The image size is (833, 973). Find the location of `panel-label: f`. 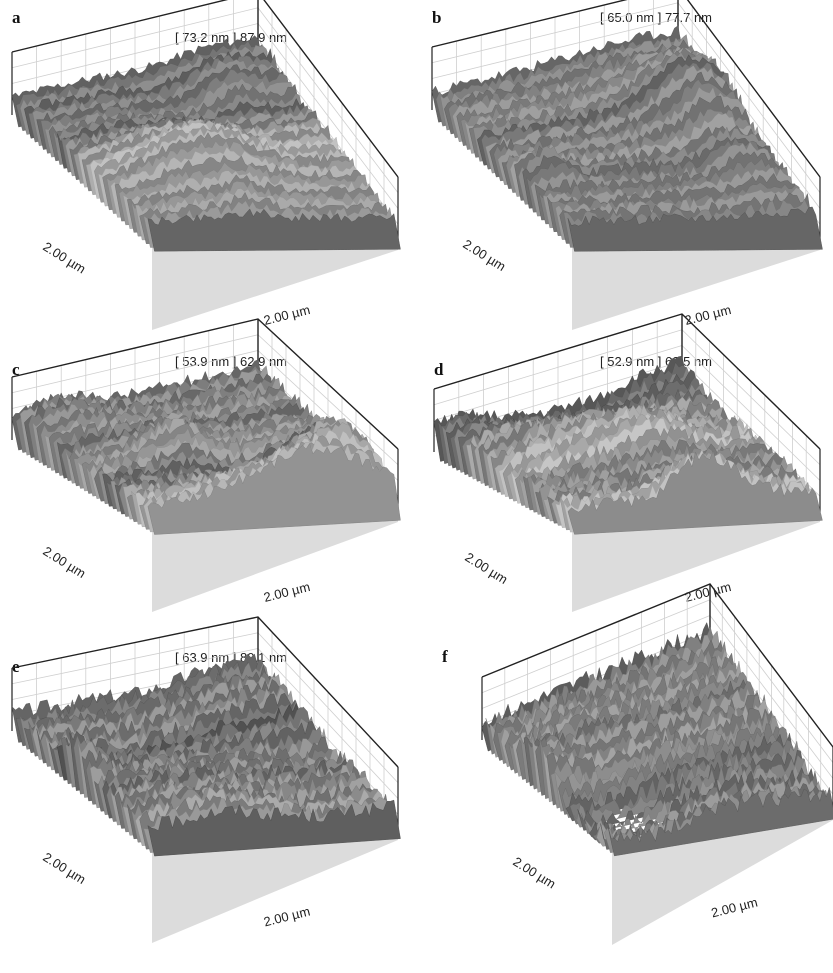

panel-label: f is located at coordinates (445, 656).